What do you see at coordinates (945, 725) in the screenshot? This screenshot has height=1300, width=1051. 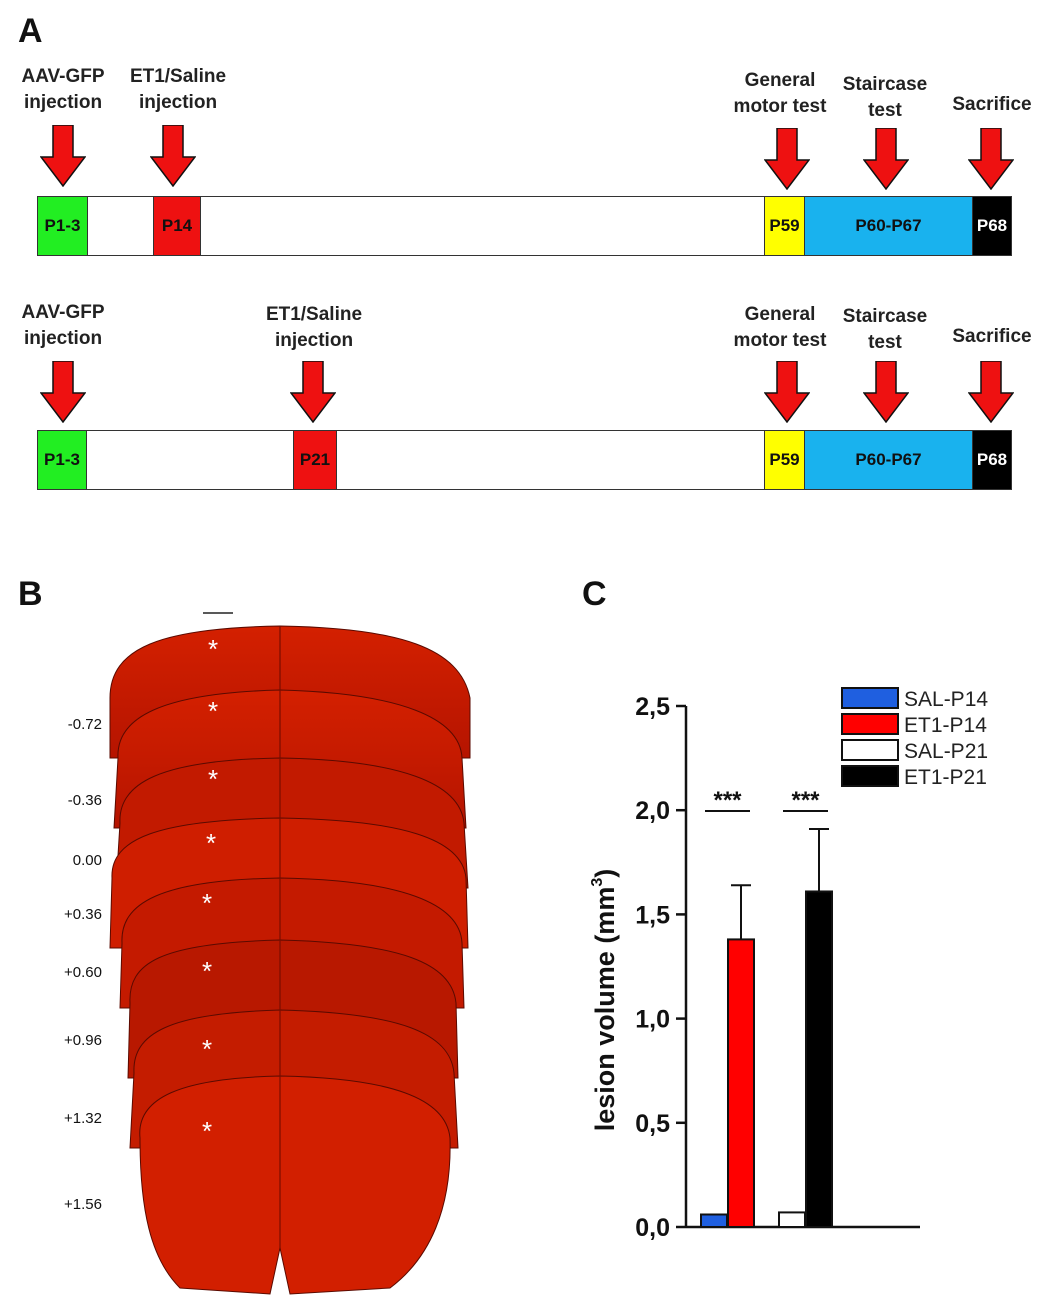 I see `legend-label: ET1-P14` at bounding box center [945, 725].